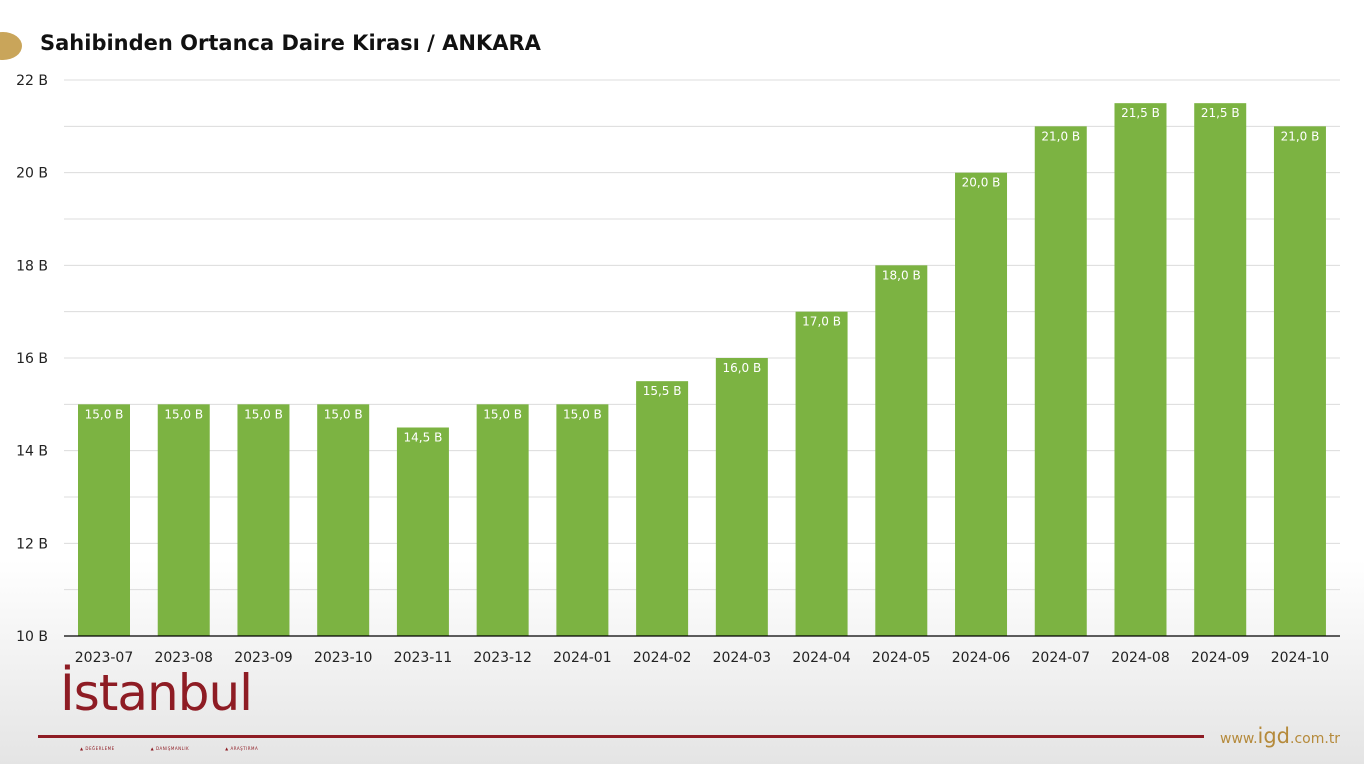 The width and height of the screenshot is (1364, 764). I want to click on x-tick-label: 2024-03, so click(742, 658).